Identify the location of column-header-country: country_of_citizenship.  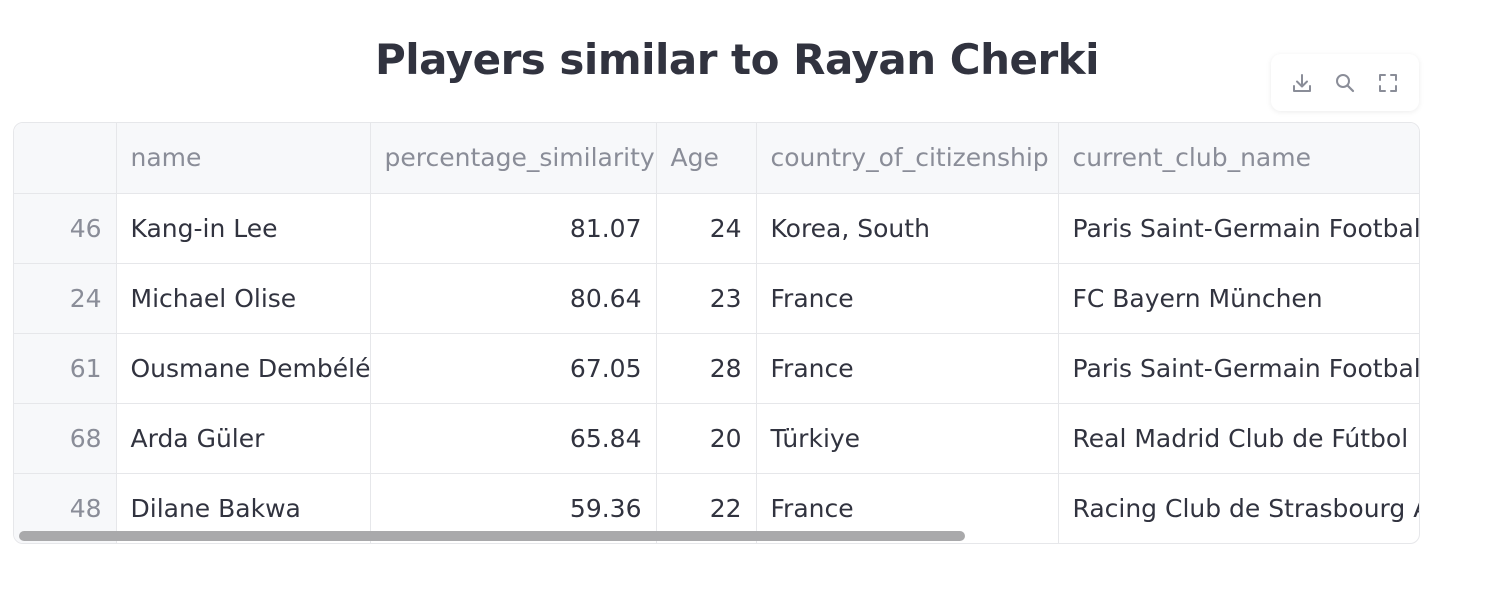
(907, 158).